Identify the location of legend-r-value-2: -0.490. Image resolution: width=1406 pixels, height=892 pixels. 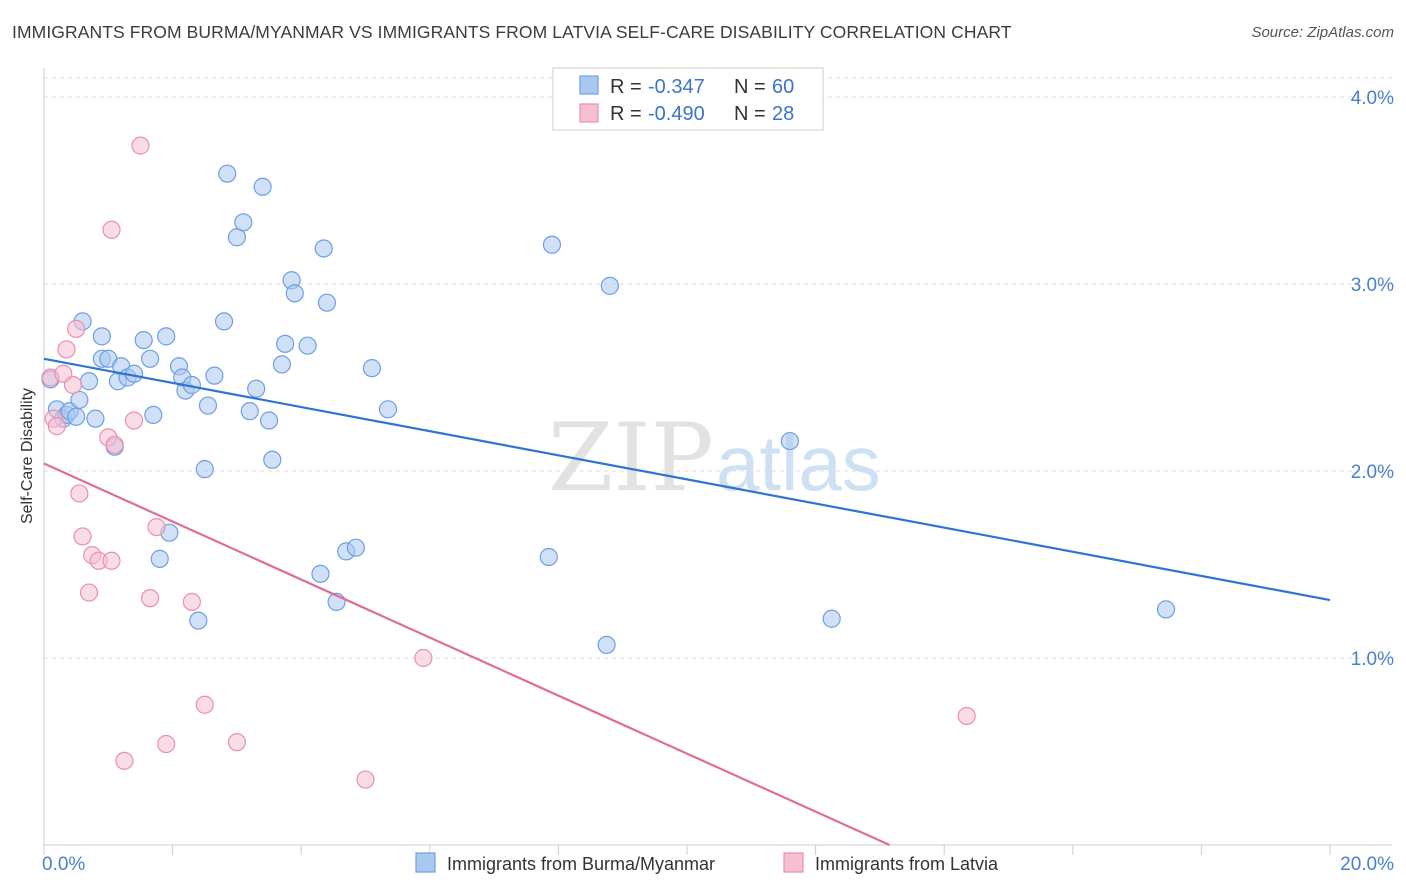
(676, 114).